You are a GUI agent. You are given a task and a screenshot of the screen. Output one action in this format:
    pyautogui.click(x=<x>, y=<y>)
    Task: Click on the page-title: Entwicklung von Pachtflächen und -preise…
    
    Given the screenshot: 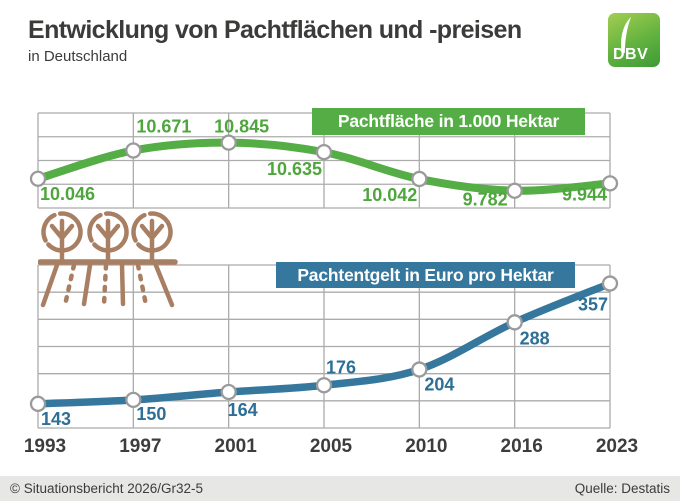 What is the action you would take?
    pyautogui.click(x=275, y=30)
    